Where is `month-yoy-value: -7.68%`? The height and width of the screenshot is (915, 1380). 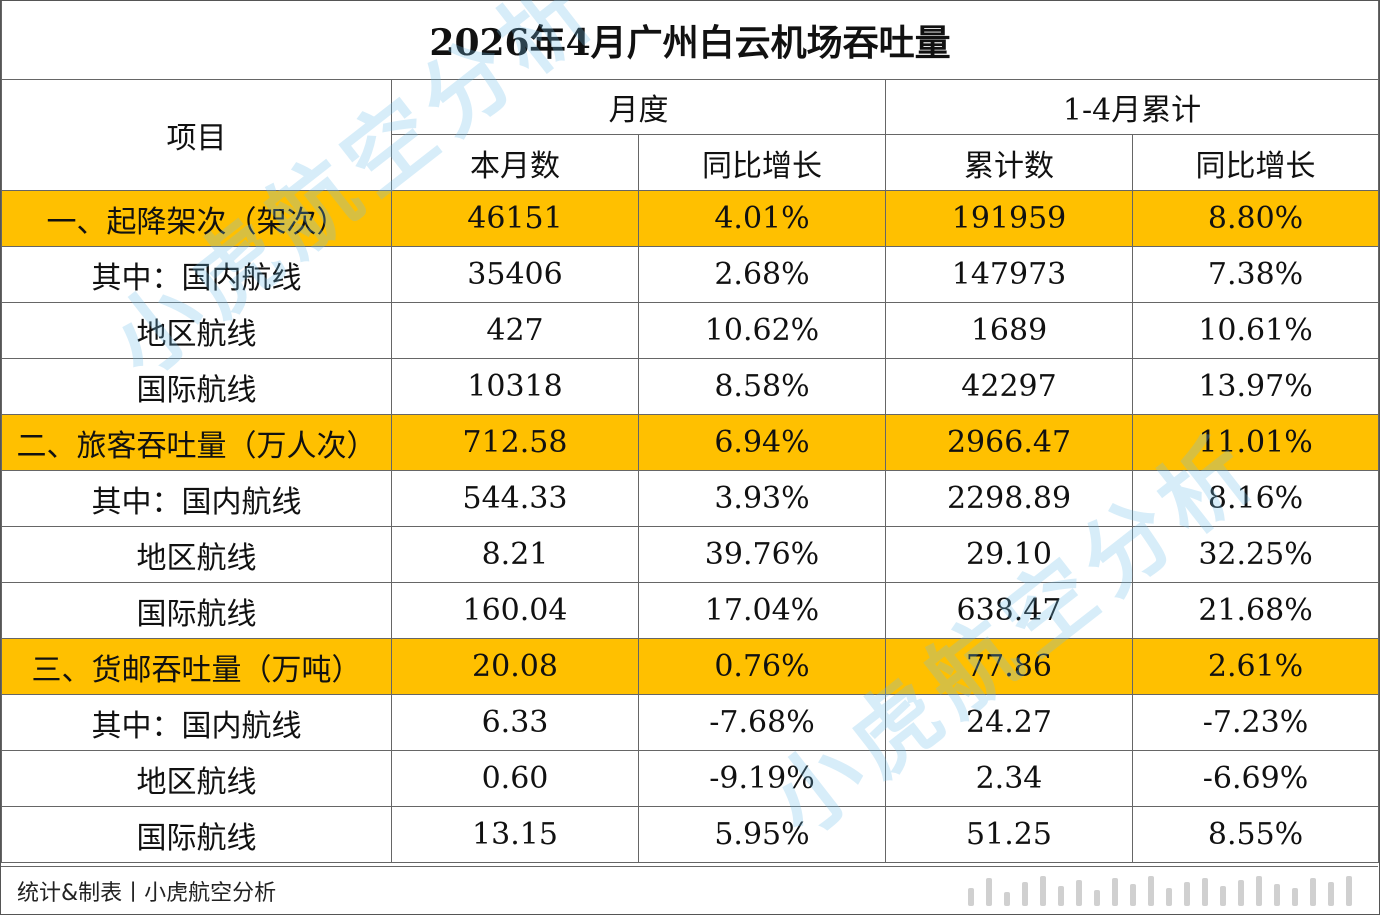 month-yoy-value: -7.68% is located at coordinates (762, 722).